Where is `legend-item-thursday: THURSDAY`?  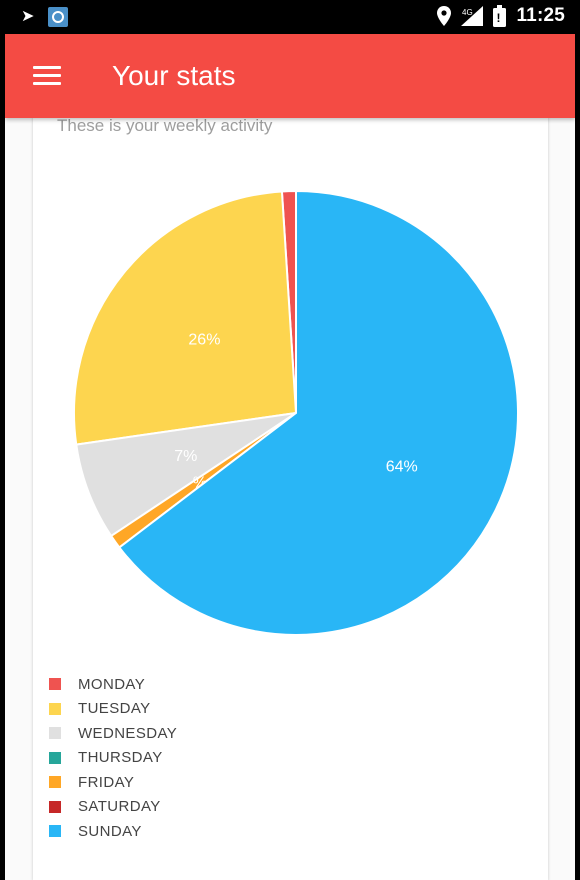
legend-item-thursday: THURSDAY is located at coordinates (113, 758).